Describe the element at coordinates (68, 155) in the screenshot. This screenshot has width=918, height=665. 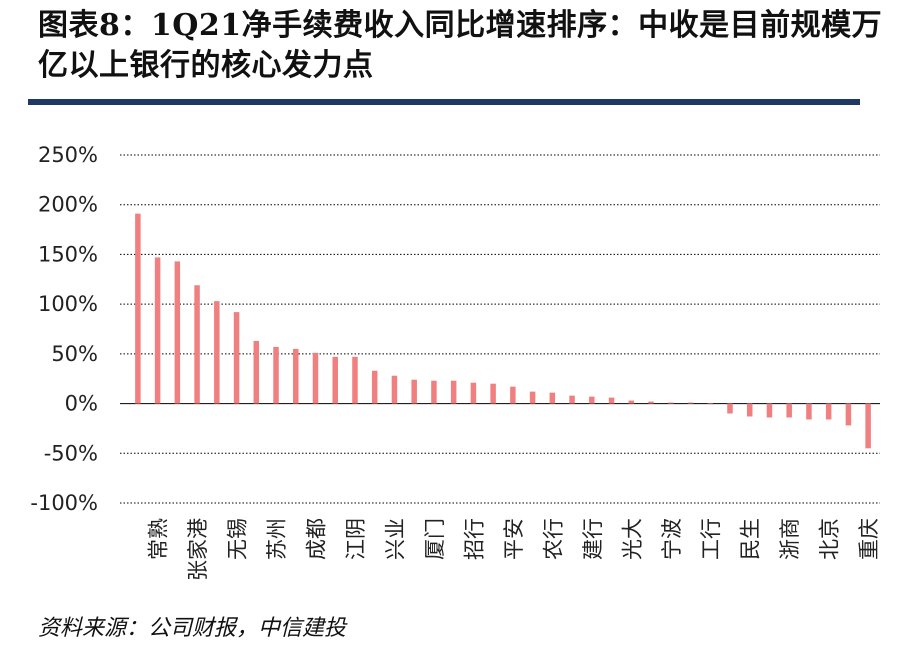
I see `y-tick-label: 250%` at that location.